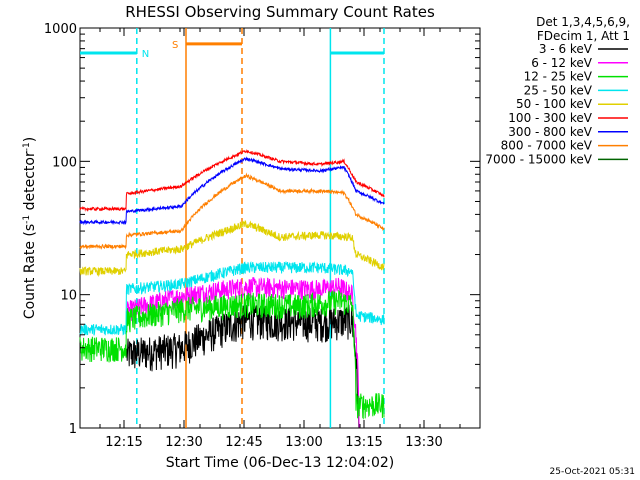 The width and height of the screenshot is (640, 480). Describe the element at coordinates (554, 104) in the screenshot. I see `legend-label: 50 - 100 keV` at that location.